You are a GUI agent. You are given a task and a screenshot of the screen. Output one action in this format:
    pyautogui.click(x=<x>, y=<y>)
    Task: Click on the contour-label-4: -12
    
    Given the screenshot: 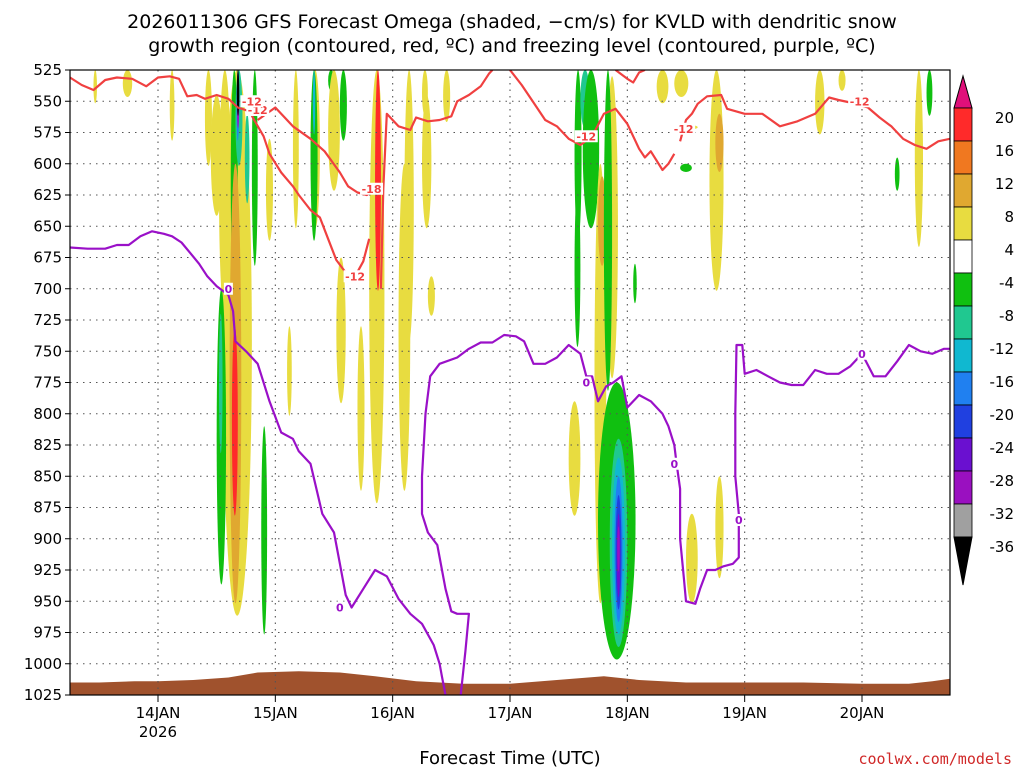 What is the action you would take?
    pyautogui.click(x=586, y=136)
    